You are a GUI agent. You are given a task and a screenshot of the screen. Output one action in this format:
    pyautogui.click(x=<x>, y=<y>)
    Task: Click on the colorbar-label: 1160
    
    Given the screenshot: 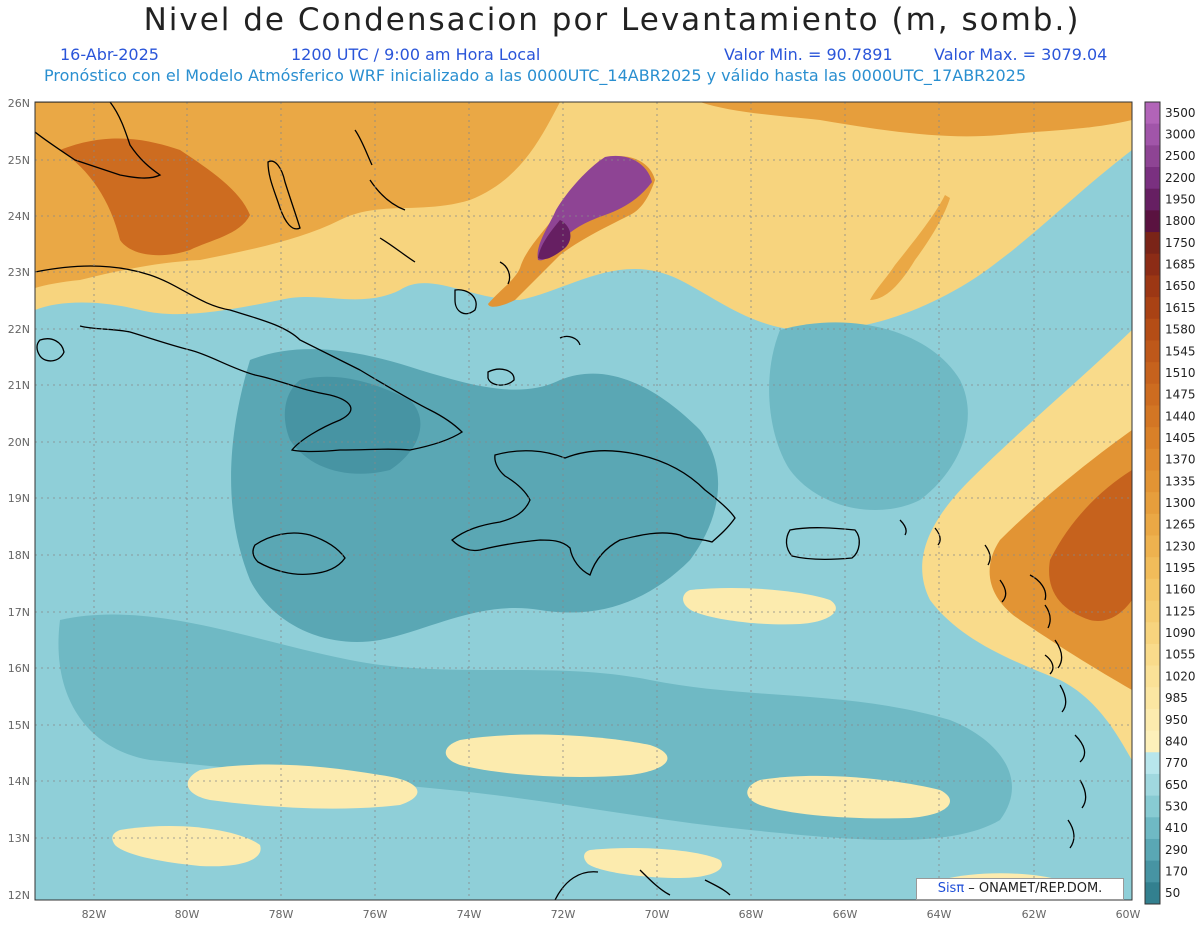 What is the action you would take?
    pyautogui.click(x=1180, y=590)
    